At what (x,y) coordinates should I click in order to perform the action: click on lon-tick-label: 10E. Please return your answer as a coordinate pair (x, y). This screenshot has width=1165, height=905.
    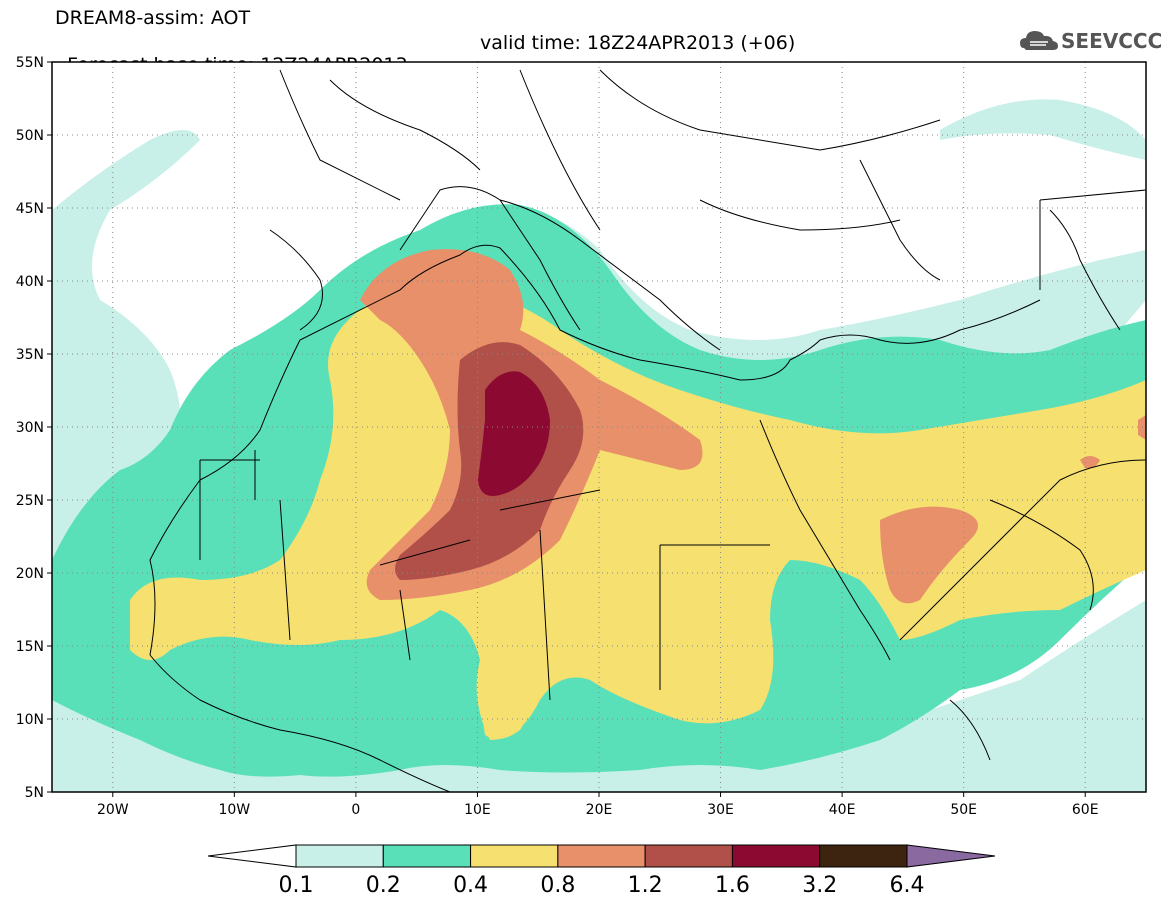
    Looking at the image, I should click on (477, 810).